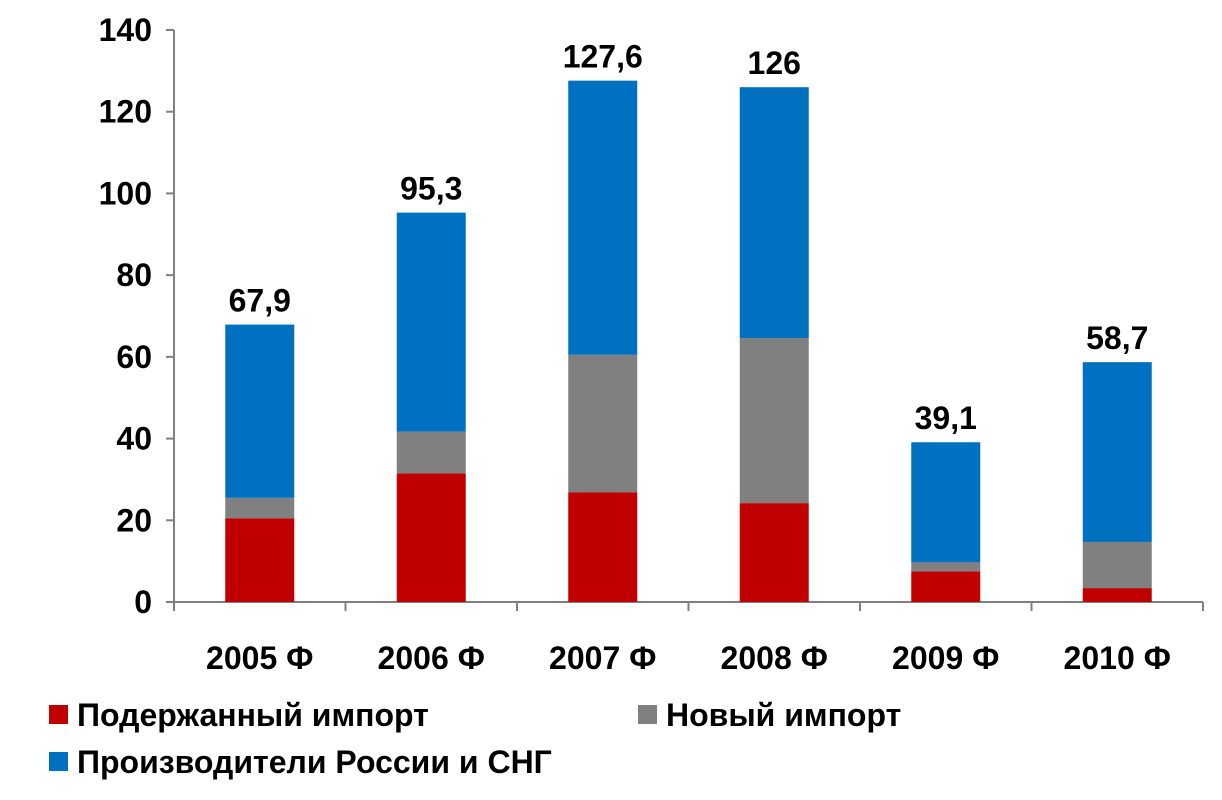 The width and height of the screenshot is (1222, 800). I want to click on y-axis: 0 20 40 60 80 100 120 140, so click(137, 316).